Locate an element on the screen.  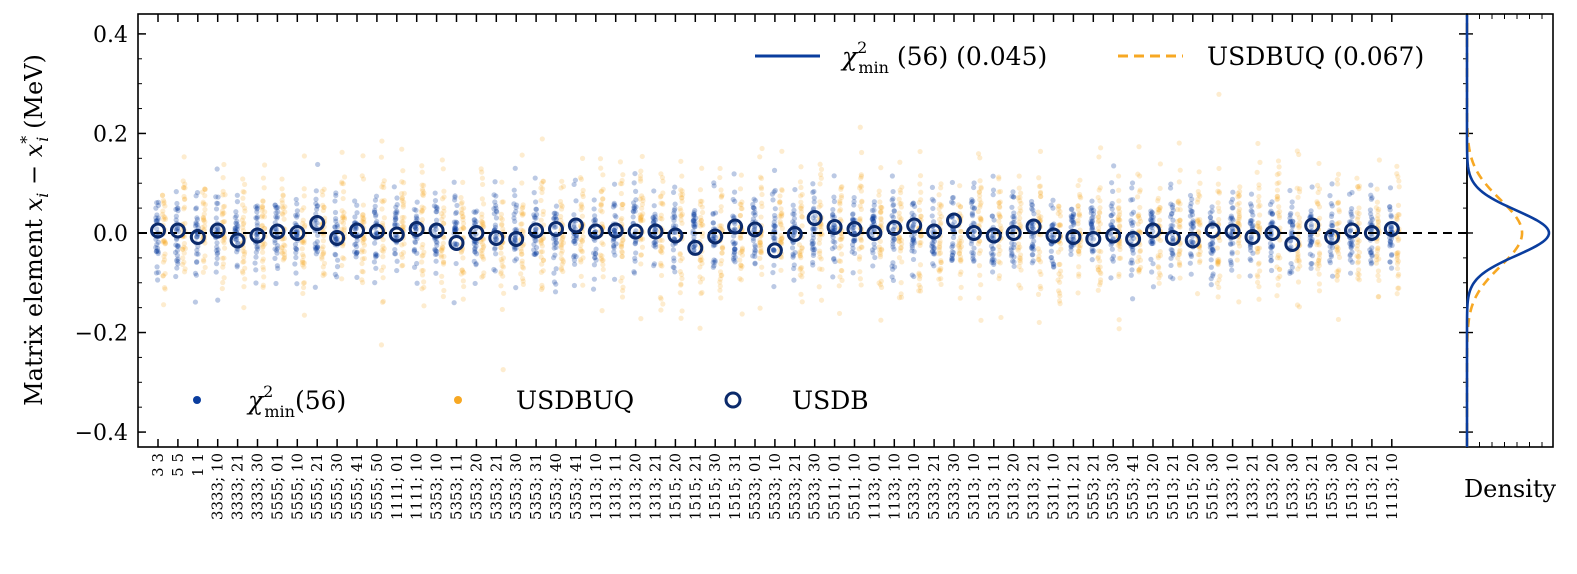
x-tick-label: 1533; 20 is located at coordinates (1272, 486).